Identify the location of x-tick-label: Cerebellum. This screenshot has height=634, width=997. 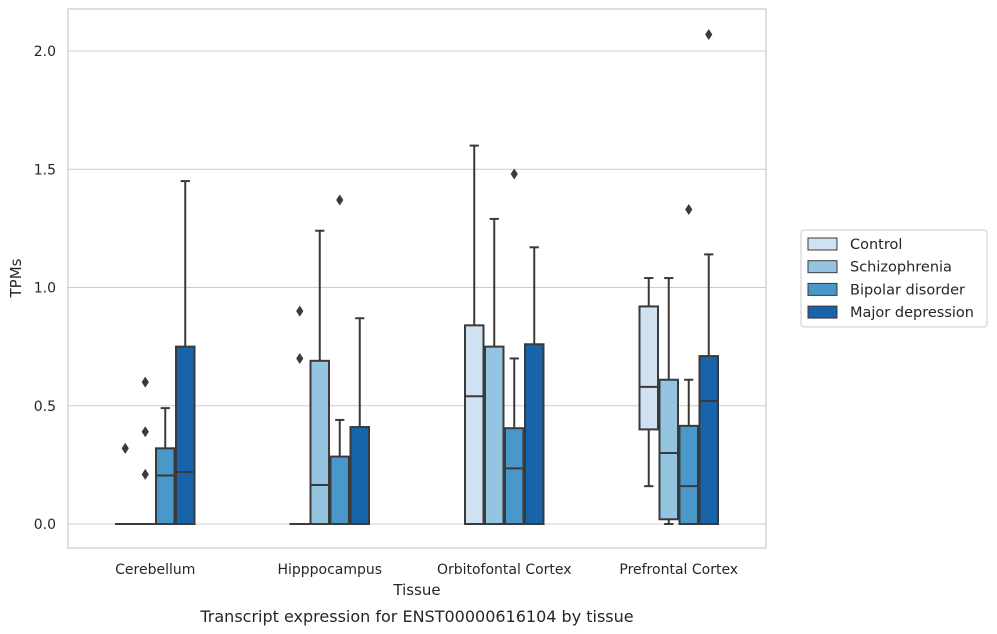
(155, 570).